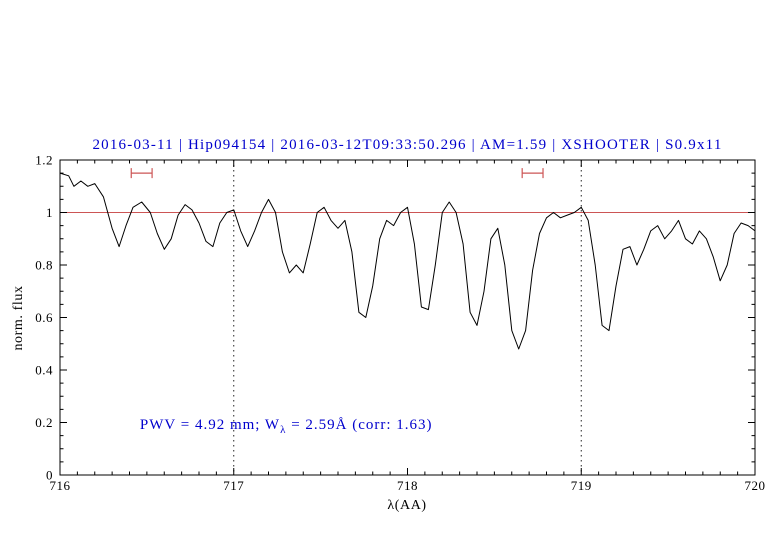 Image resolution: width=782 pixels, height=542 pixels. Describe the element at coordinates (581, 485) in the screenshot. I see `x-tick-label: 719` at that location.